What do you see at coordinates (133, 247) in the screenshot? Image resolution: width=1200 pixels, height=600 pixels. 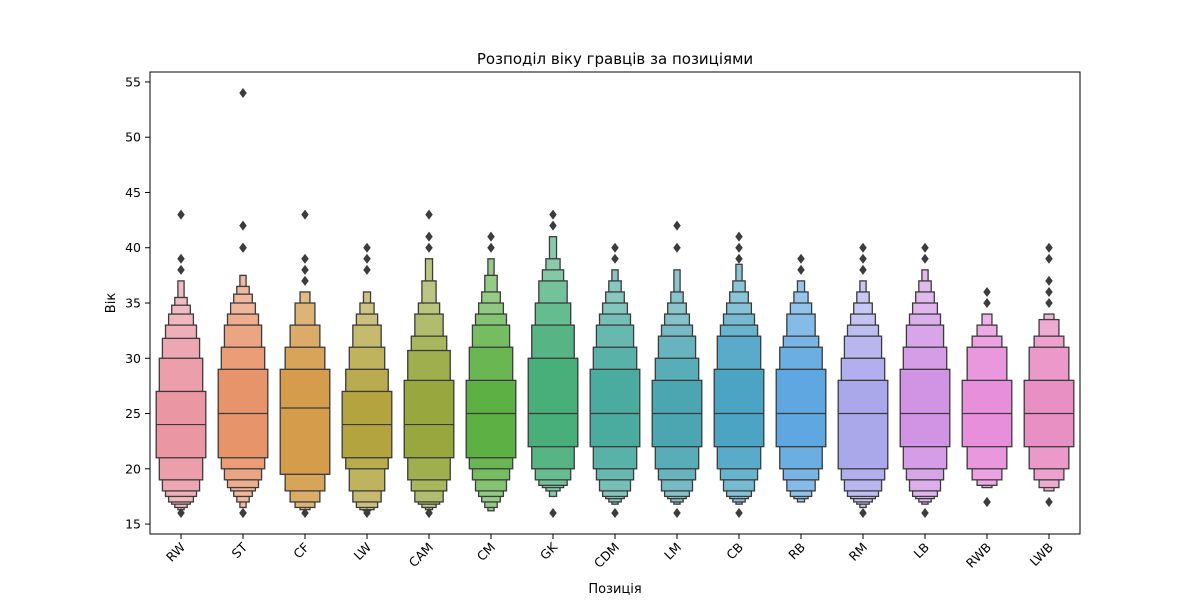 I see `y-tick-label: 40` at bounding box center [133, 247].